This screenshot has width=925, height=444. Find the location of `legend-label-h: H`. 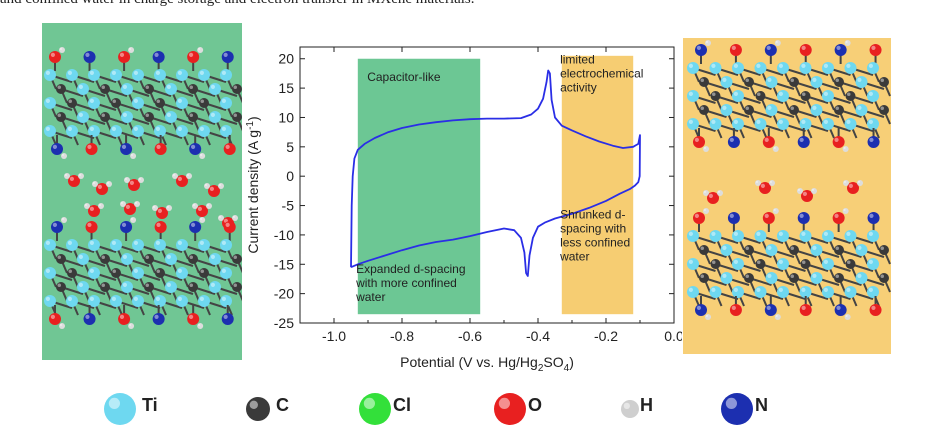

legend-label-h: H is located at coordinates (646, 405).